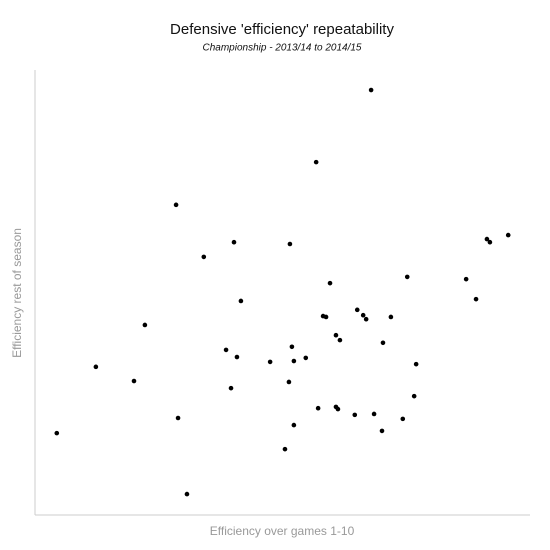  I want to click on y-axis-label: Efficiency rest of season, so click(17, 293).